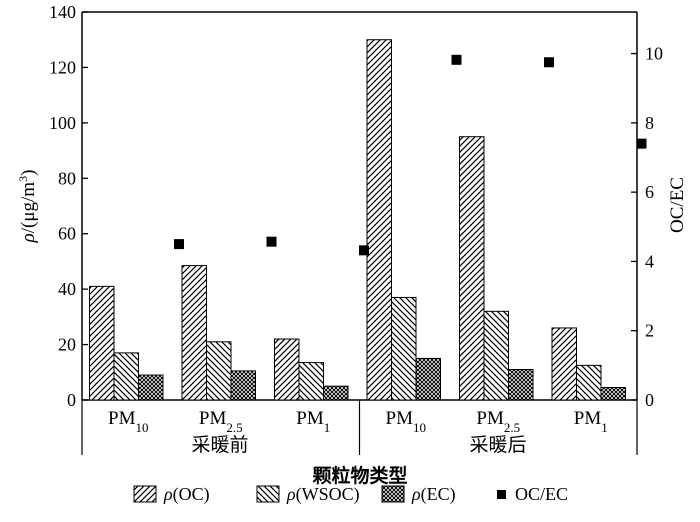  Describe the element at coordinates (677, 205) in the screenshot. I see `y2-axis-title: OC/EC` at that location.